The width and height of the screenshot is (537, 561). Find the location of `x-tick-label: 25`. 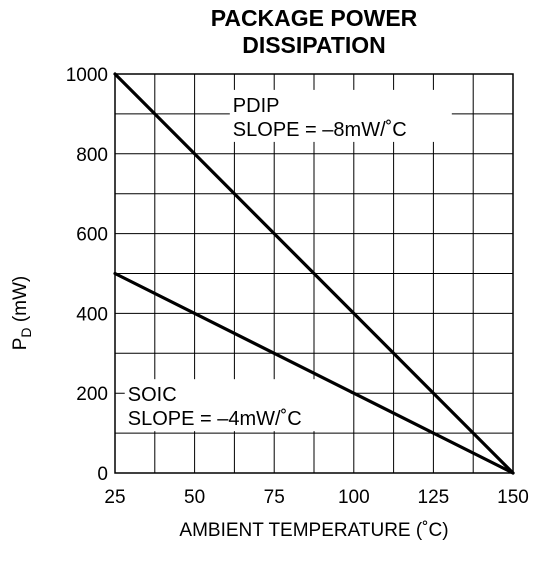

x-tick-label: 25 is located at coordinates (114, 497).